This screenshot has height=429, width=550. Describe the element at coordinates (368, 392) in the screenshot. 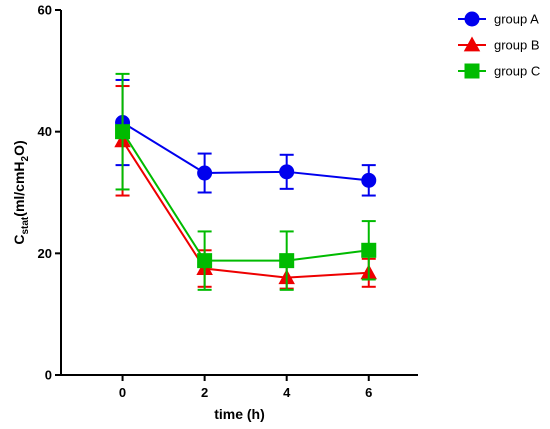

I see `x-tick-label: 6` at that location.